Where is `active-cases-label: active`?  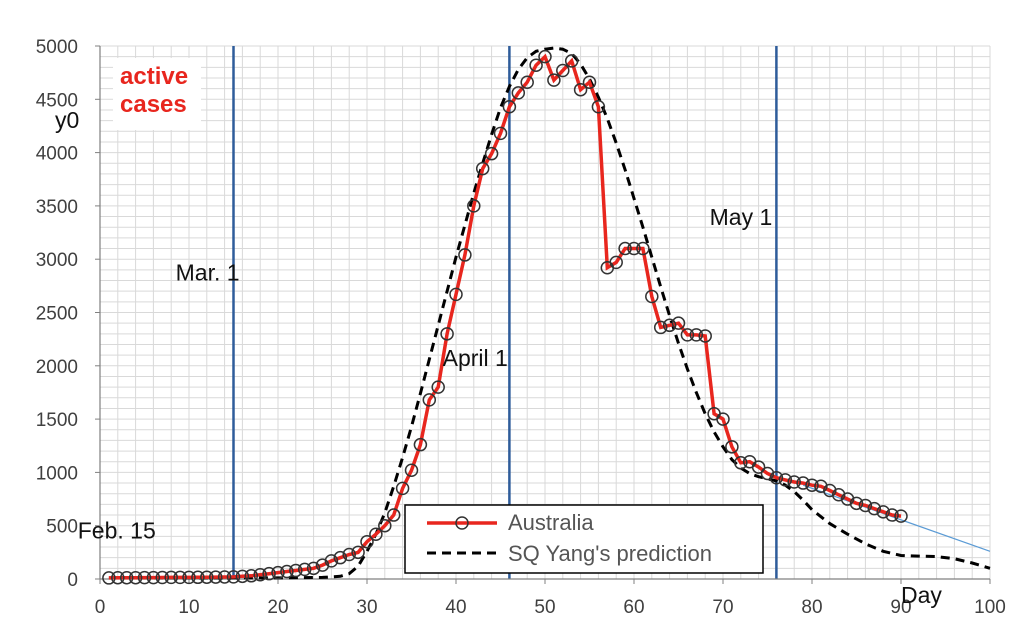
active-cases-label: active is located at coordinates (154, 76).